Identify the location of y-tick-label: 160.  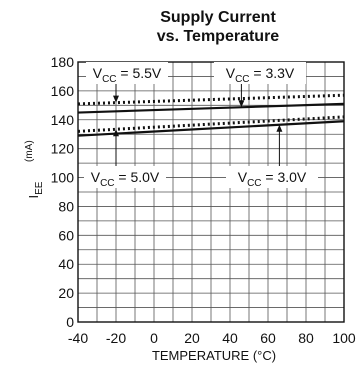
(63, 91).